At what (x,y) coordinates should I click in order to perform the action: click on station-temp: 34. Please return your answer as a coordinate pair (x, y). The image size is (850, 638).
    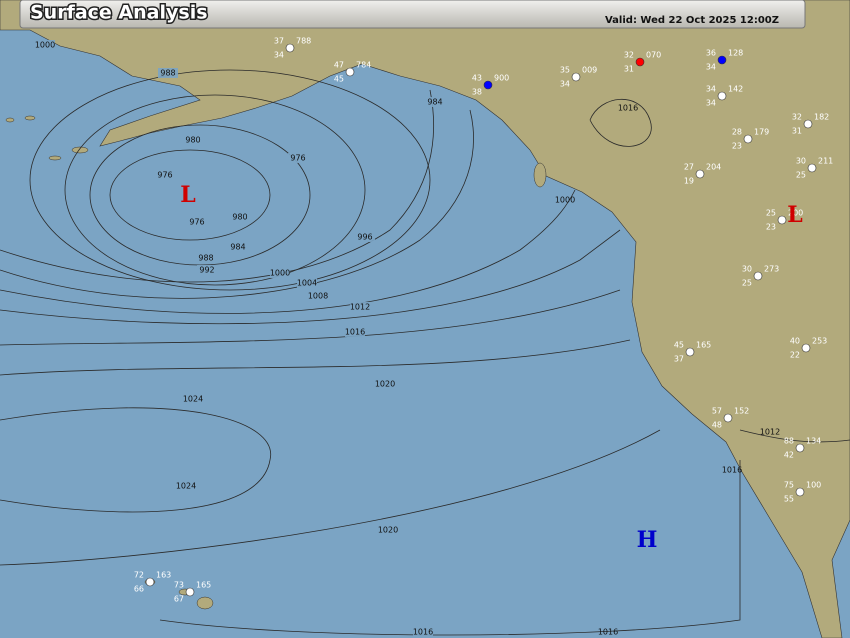
    Looking at the image, I should click on (711, 89).